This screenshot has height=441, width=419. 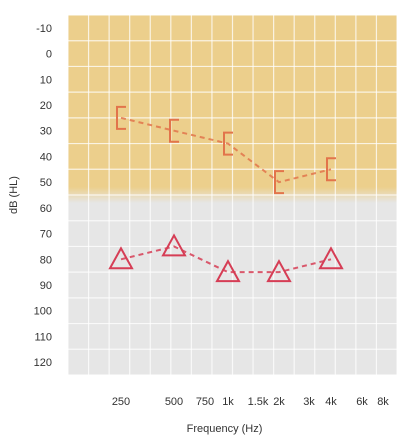 I want to click on x-tick-label: 1.5k, so click(x=258, y=402).